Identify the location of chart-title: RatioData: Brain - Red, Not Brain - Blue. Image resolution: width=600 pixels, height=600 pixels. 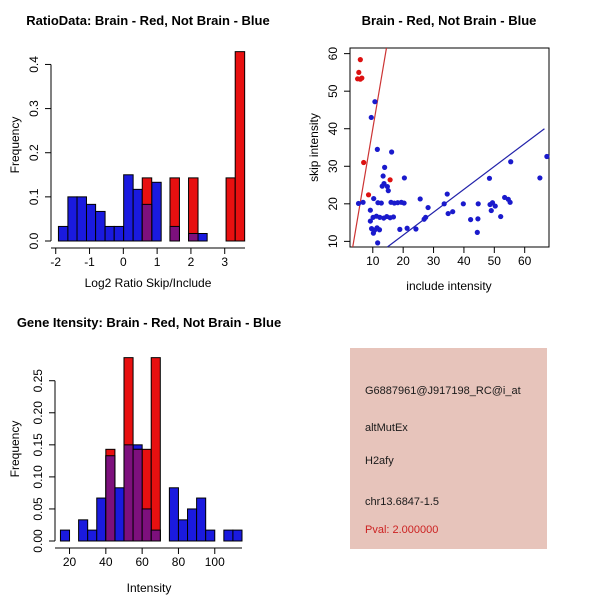
(147, 20).